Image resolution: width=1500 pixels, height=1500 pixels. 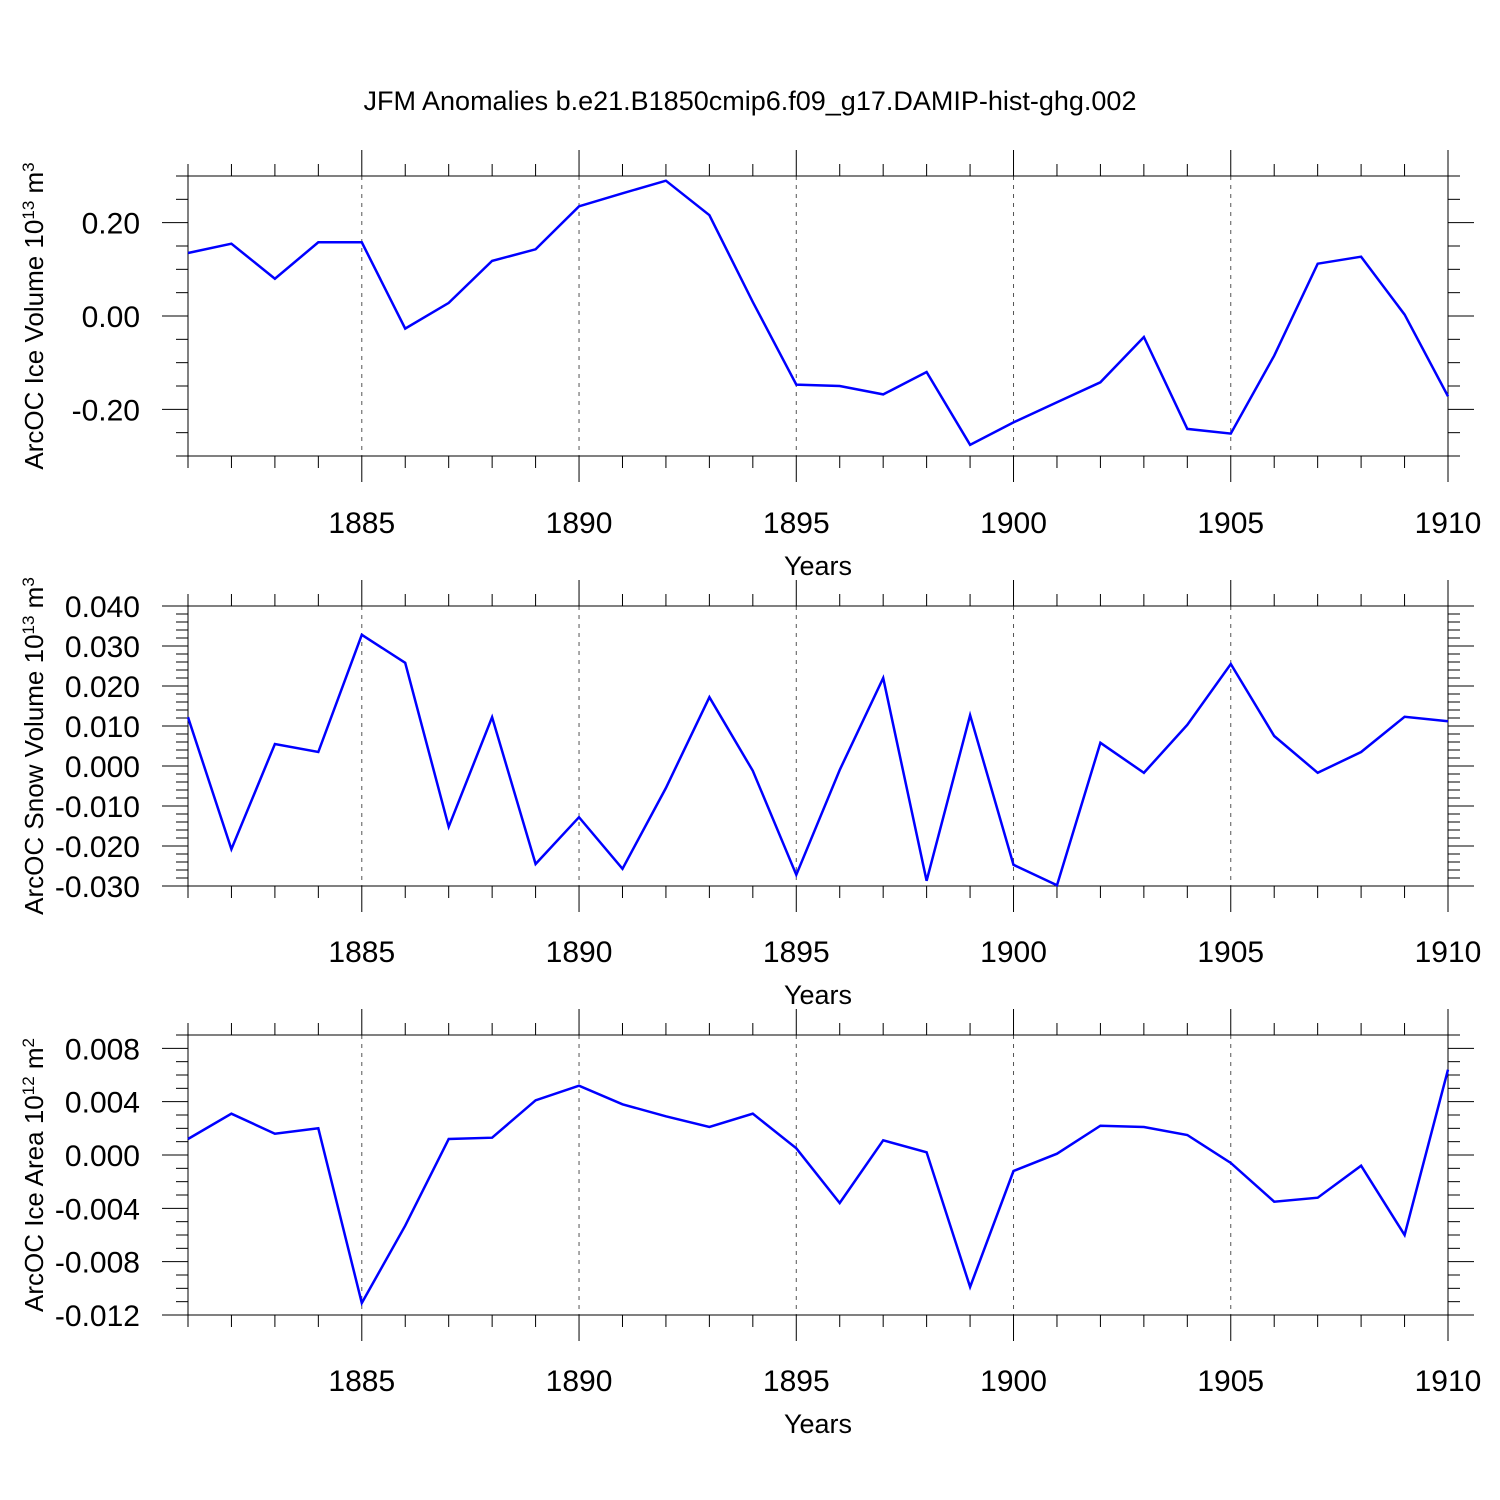 I want to click on y-tick-label: 0.040, so click(x=102, y=607).